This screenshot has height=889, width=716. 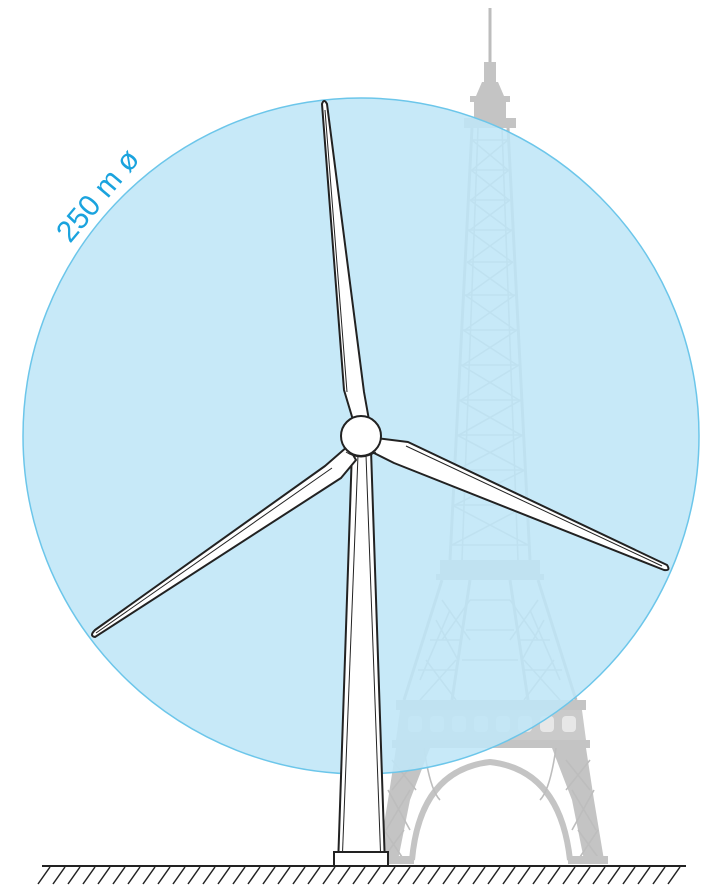 I want to click on turbine-blade-right, so click(x=520, y=504).